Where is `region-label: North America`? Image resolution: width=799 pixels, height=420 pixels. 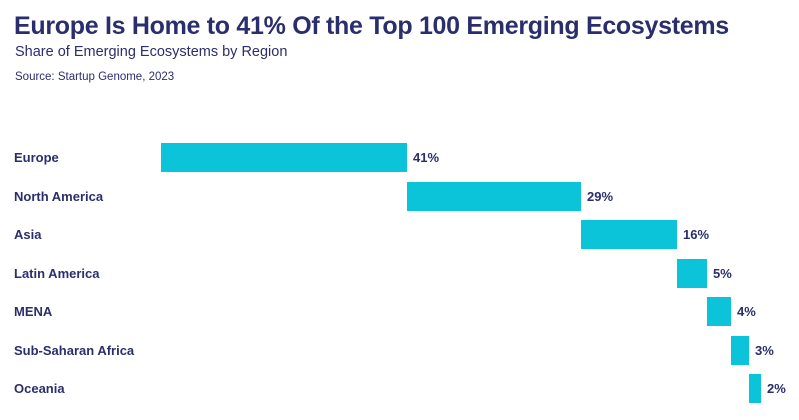 region-label: North America is located at coordinates (59, 196).